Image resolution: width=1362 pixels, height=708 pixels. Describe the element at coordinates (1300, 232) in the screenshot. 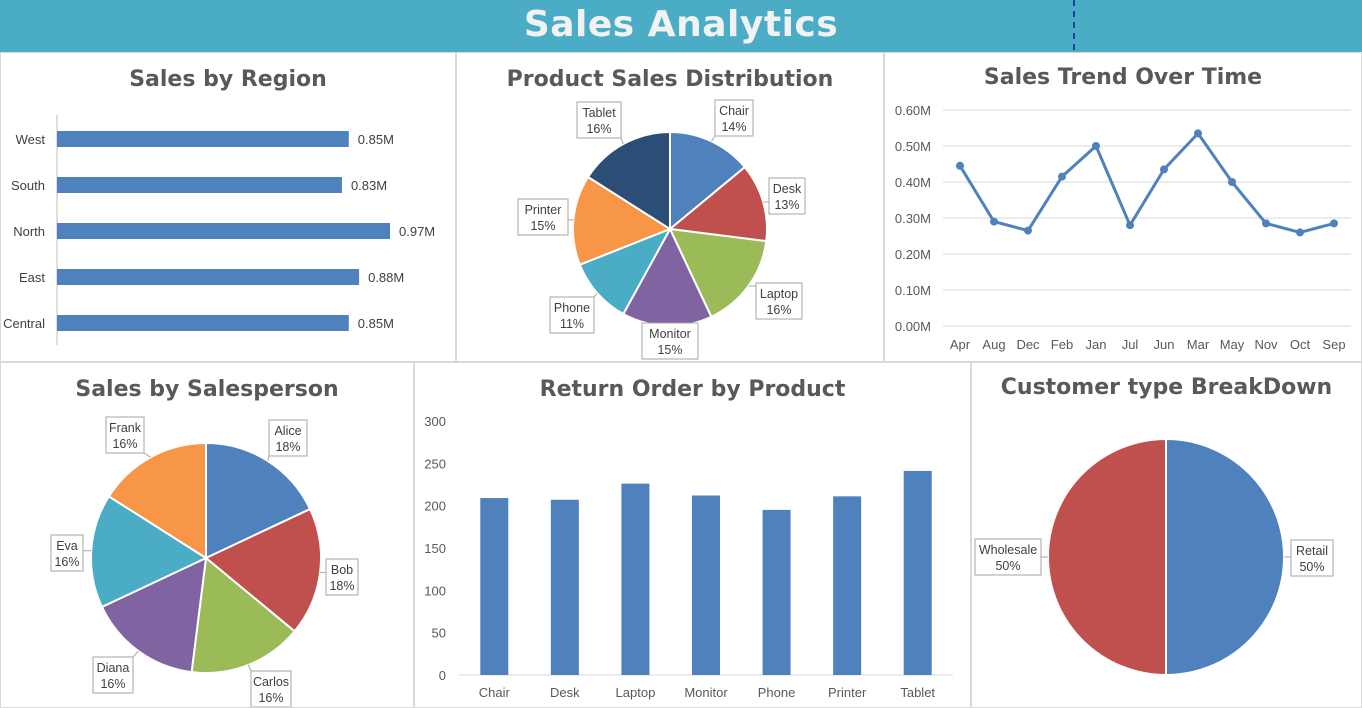

I see `point-oct` at that location.